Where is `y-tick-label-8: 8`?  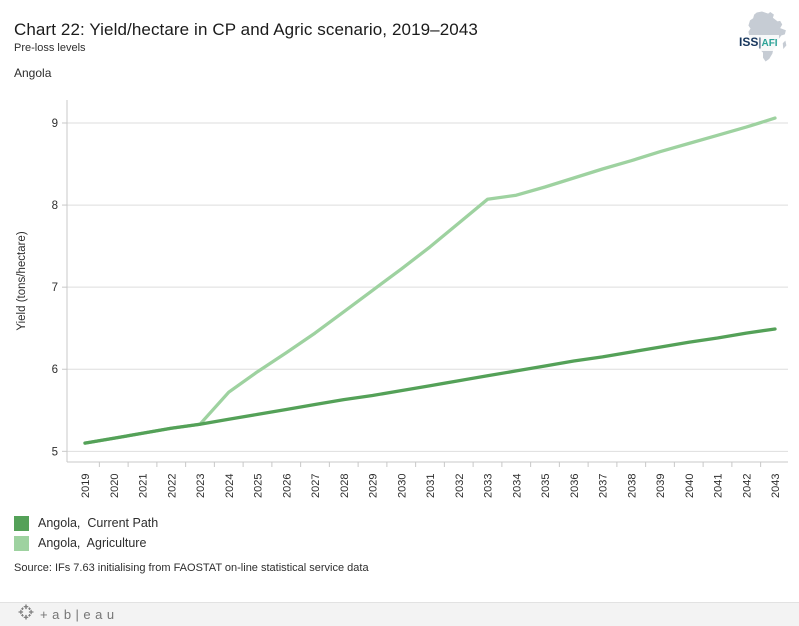
y-tick-label-8: 8 is located at coordinates (55, 206).